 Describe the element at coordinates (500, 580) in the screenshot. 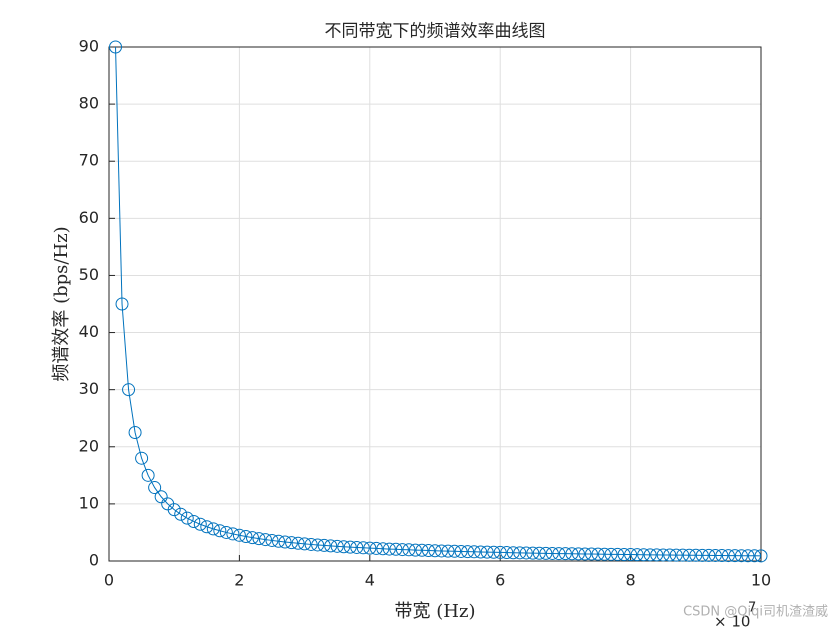

I see `x-tick-label: 6` at that location.